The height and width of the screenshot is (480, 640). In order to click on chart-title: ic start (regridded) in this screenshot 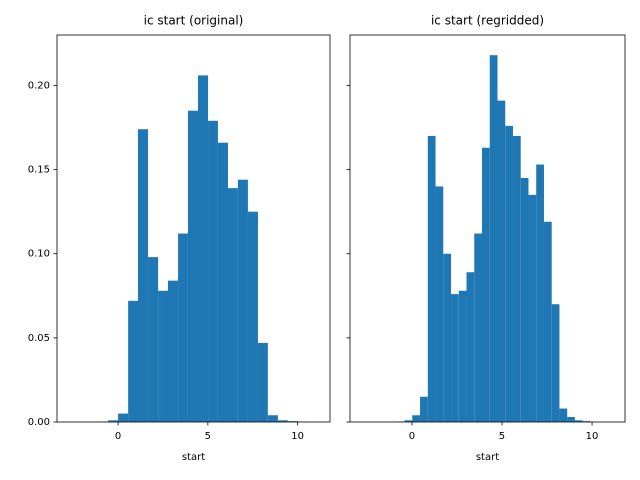, I will do `click(487, 21)`.